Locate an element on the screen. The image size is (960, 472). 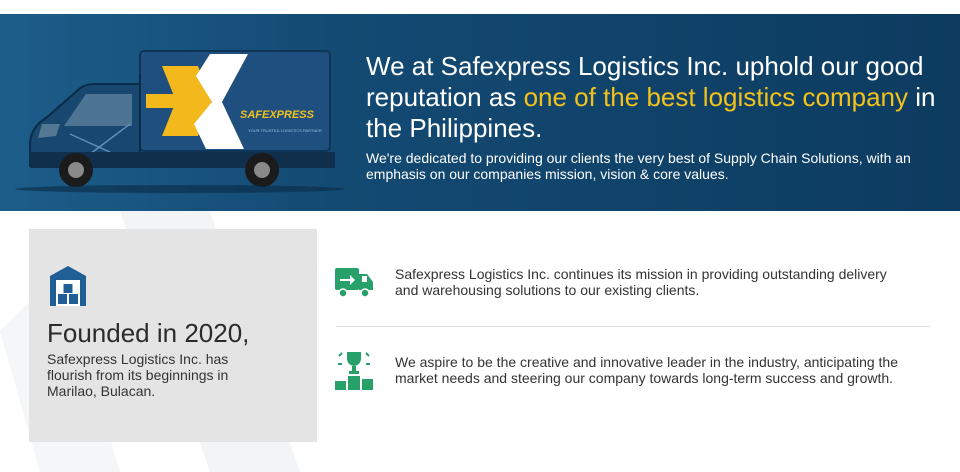
headline-end: in the Philippines. is located at coordinates (651, 112).